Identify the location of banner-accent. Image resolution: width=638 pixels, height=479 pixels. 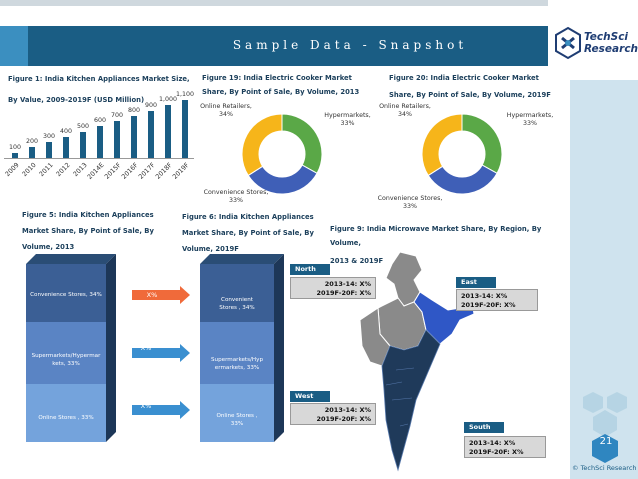
(14, 46).